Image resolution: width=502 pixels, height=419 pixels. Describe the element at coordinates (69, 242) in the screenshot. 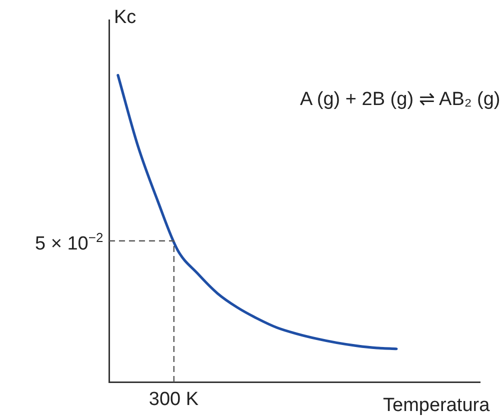

I see `ref-line-label: 5 × 10$^{−2}$` at that location.